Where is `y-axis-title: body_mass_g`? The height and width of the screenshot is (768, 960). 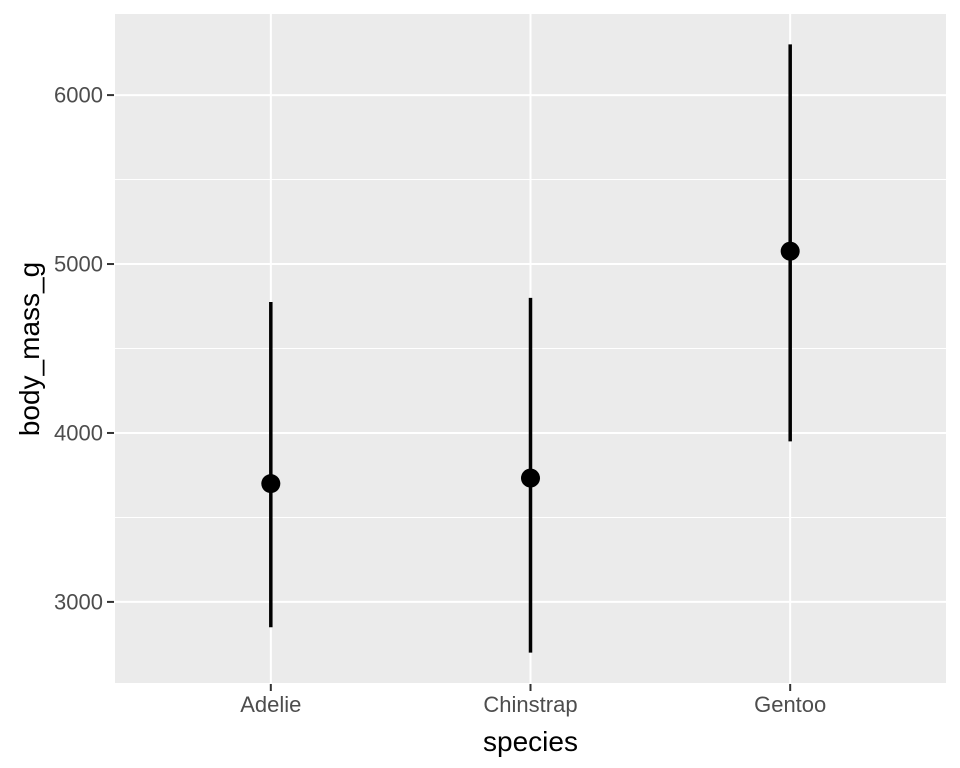
y-axis-title: body_mass_g is located at coordinates (29, 348).